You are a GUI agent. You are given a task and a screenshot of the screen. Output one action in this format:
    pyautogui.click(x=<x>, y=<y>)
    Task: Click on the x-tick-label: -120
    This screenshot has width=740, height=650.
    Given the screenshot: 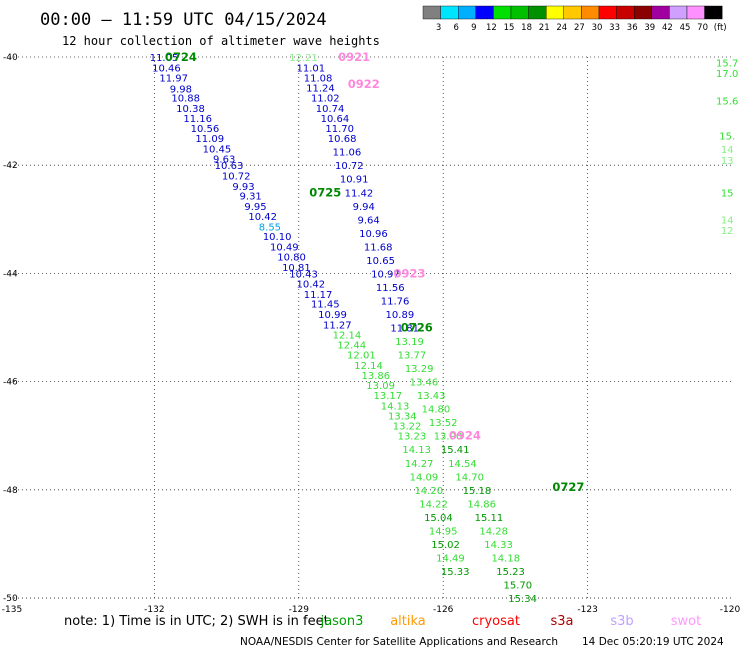 What is the action you would take?
    pyautogui.click(x=730, y=610)
    